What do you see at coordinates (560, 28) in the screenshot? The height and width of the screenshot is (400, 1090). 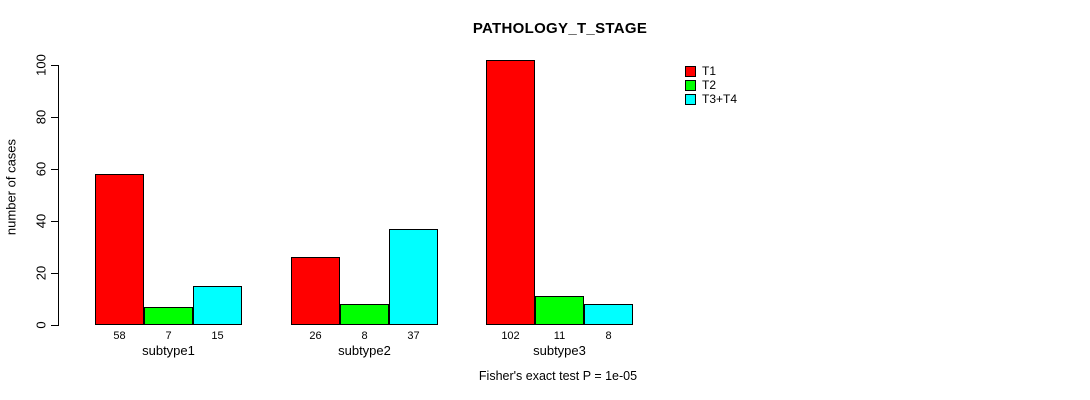 I see `chart-title: PATHOLOGY_T_STAGE` at bounding box center [560, 28].